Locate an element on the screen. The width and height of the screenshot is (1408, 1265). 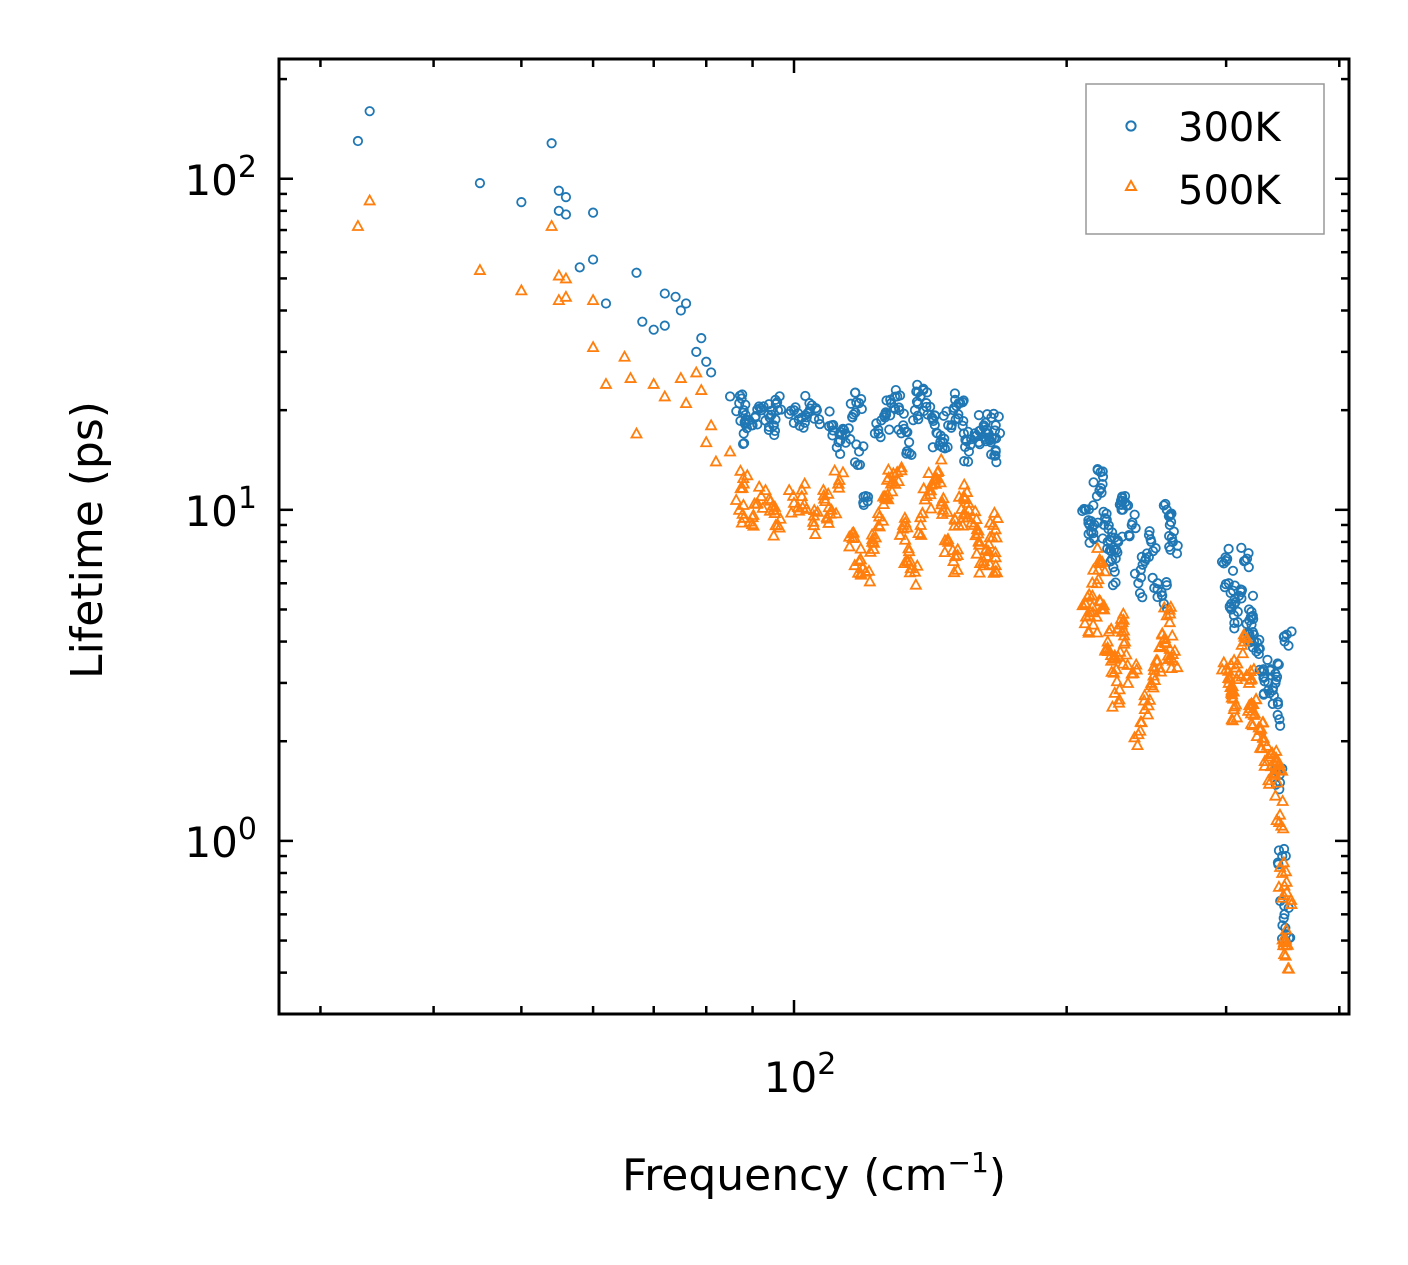
x-tick-label: 102 is located at coordinates (800, 1074).